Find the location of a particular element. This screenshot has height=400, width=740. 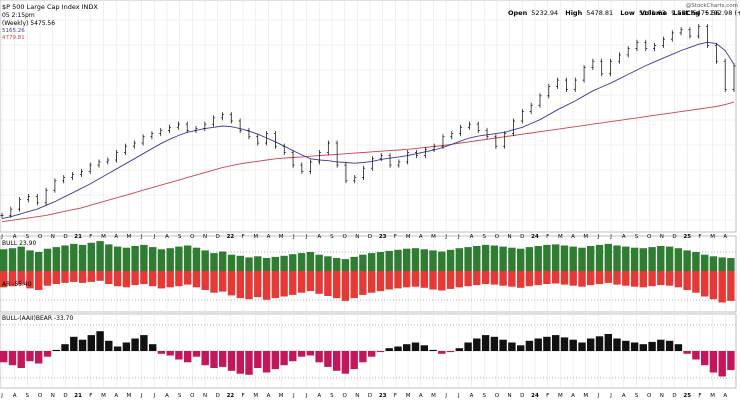

spread-label: BULL-(AAII)BEAR -33.70 is located at coordinates (37, 318).